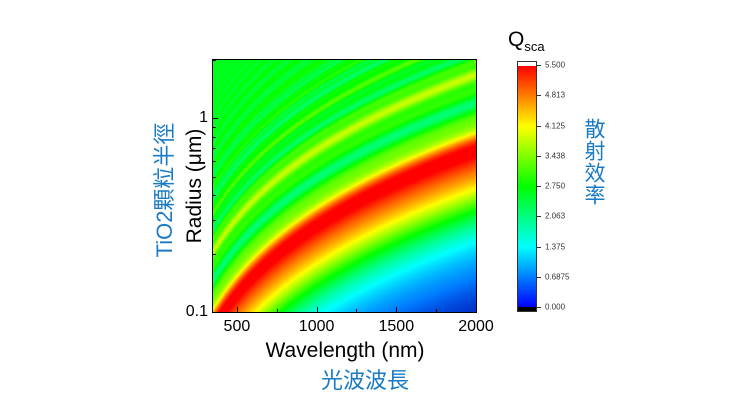 The height and width of the screenshot is (402, 740). What do you see at coordinates (365, 380) in the screenshot?
I see `x-axis-label-chinese: 光波波長` at bounding box center [365, 380].